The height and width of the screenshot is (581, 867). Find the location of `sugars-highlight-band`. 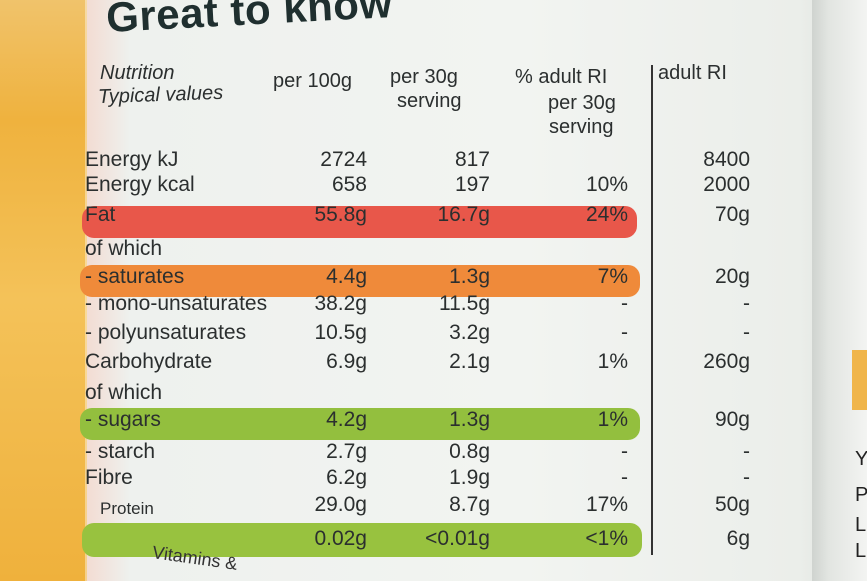

sugars-highlight-band is located at coordinates (360, 424).